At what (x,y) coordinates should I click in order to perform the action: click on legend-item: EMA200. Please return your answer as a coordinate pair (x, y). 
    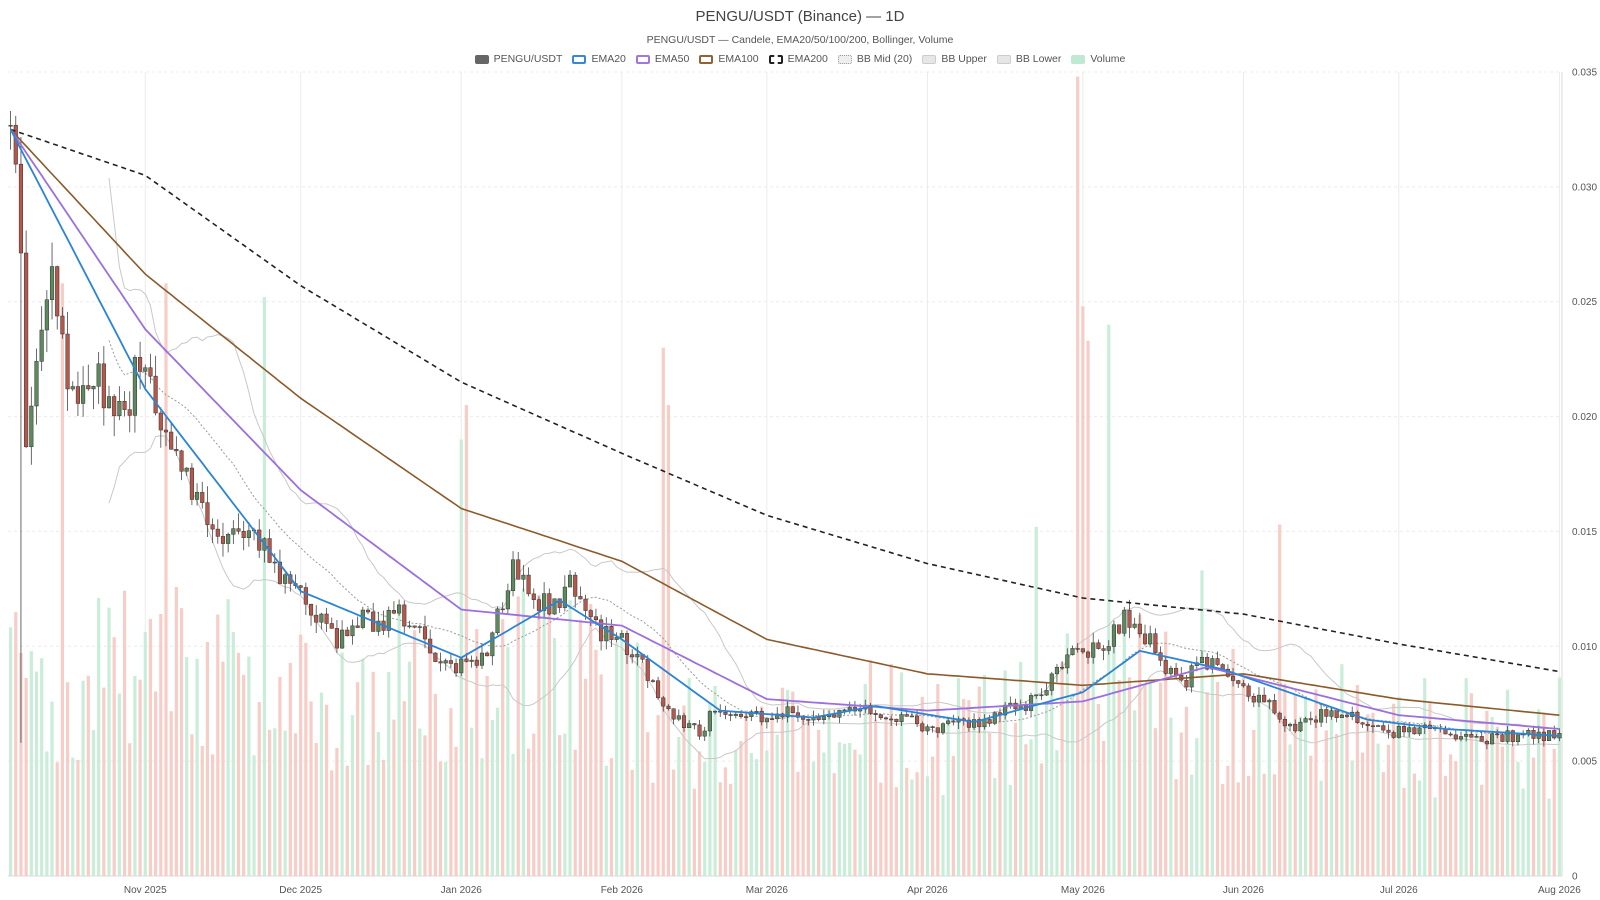
    Looking at the image, I should click on (798, 59).